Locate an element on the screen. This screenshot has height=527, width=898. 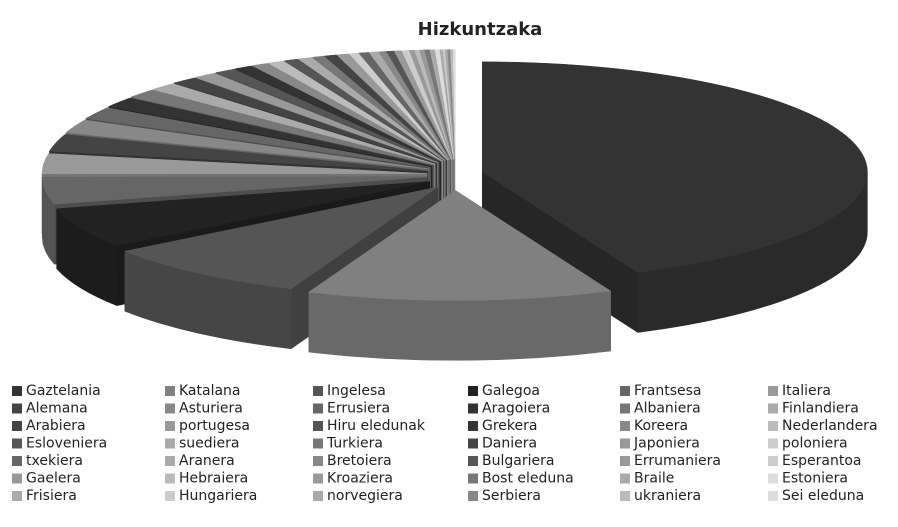
legend-label: Galegoa is located at coordinates (511, 391).